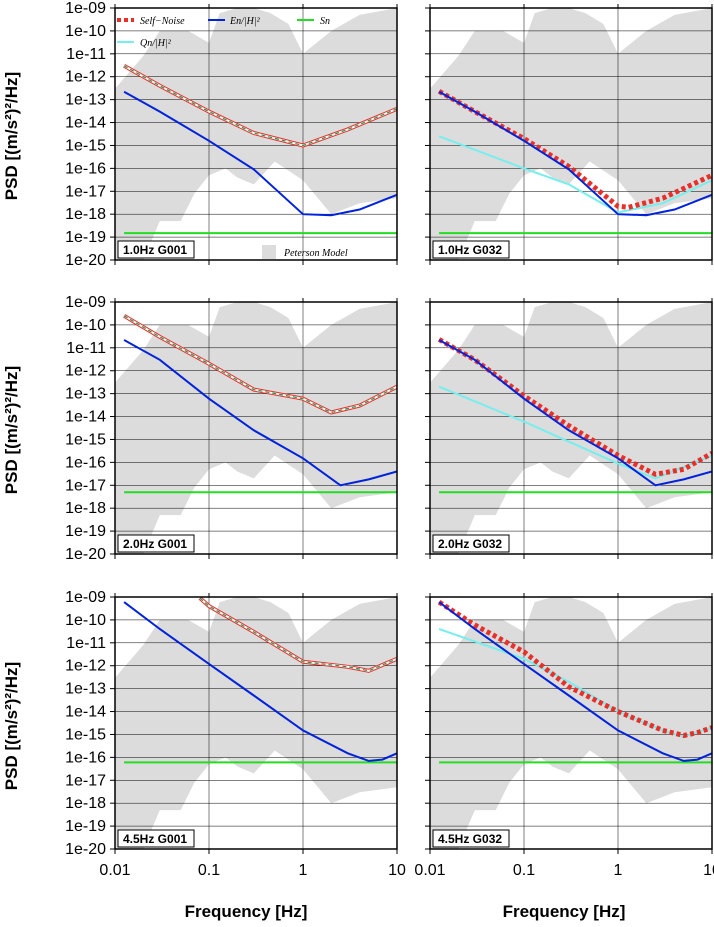 The image size is (714, 927). I want to click on y-axis-title-row3: PSD [(m/s²)²/Hz], so click(11, 726).